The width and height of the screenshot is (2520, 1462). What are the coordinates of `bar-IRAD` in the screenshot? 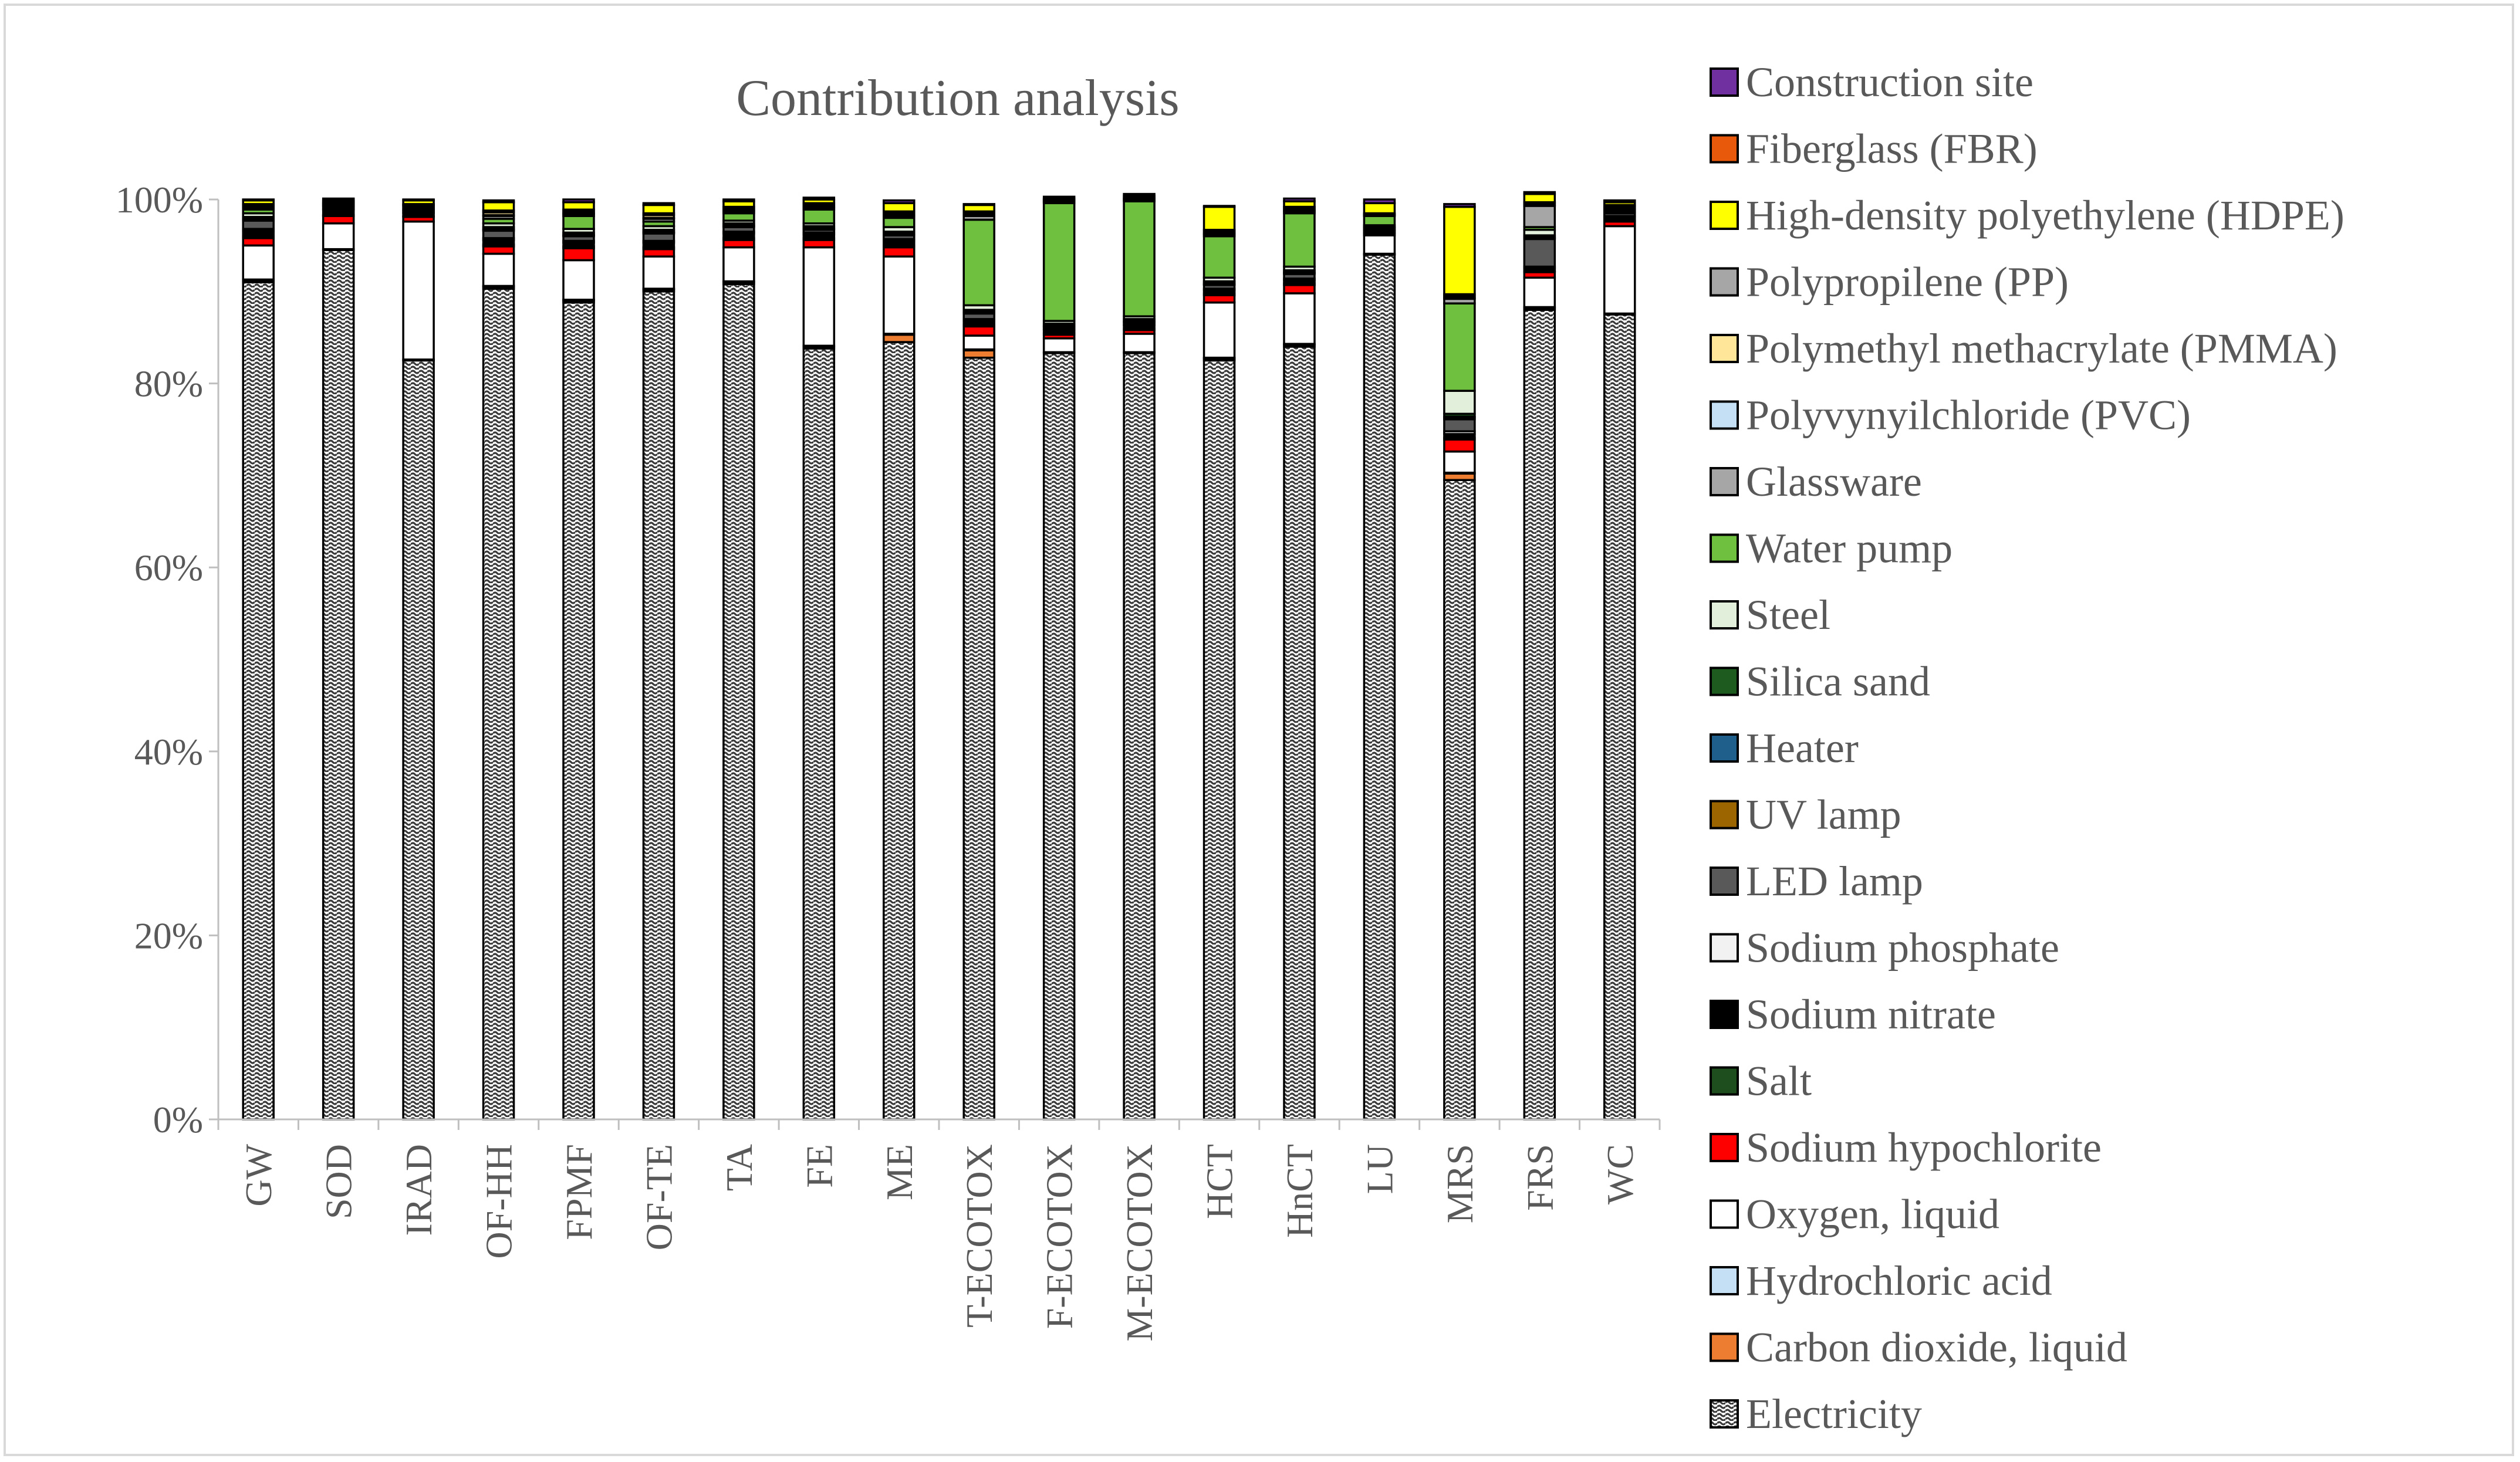 It's located at (418, 659).